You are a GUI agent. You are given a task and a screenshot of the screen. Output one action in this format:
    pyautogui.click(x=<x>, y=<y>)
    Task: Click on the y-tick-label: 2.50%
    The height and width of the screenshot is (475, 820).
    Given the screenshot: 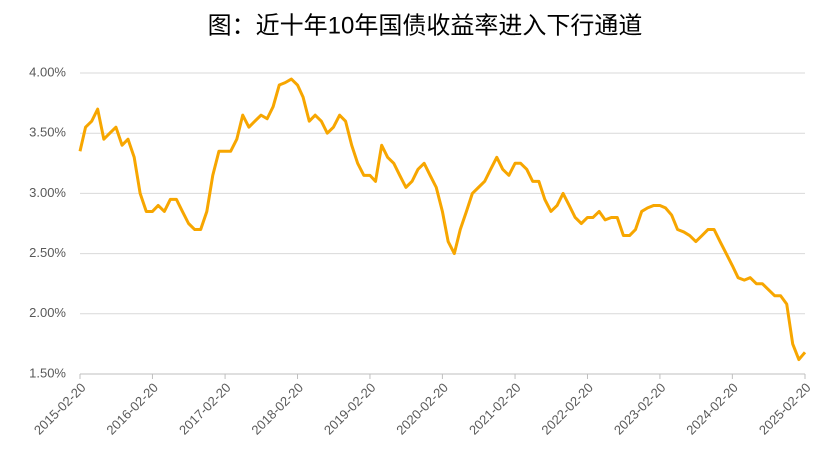 What is the action you would take?
    pyautogui.click(x=47, y=252)
    